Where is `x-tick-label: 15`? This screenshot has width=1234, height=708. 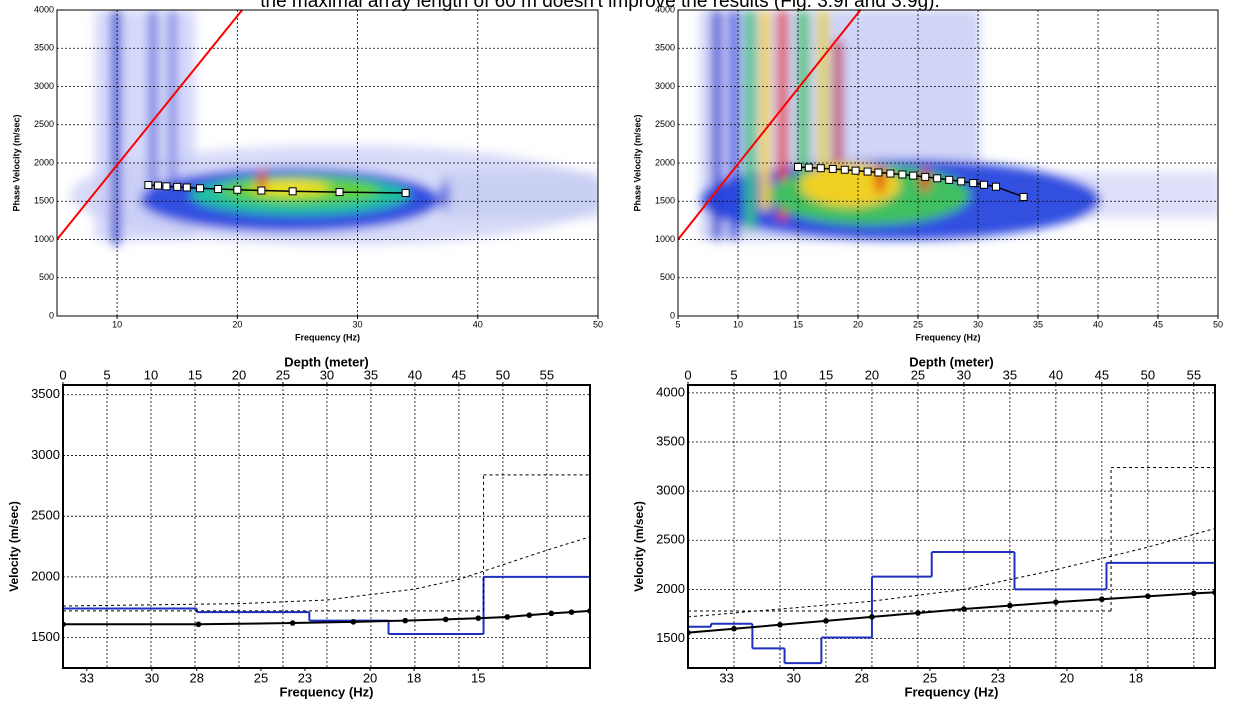
x-tick-label: 15 is located at coordinates (826, 374).